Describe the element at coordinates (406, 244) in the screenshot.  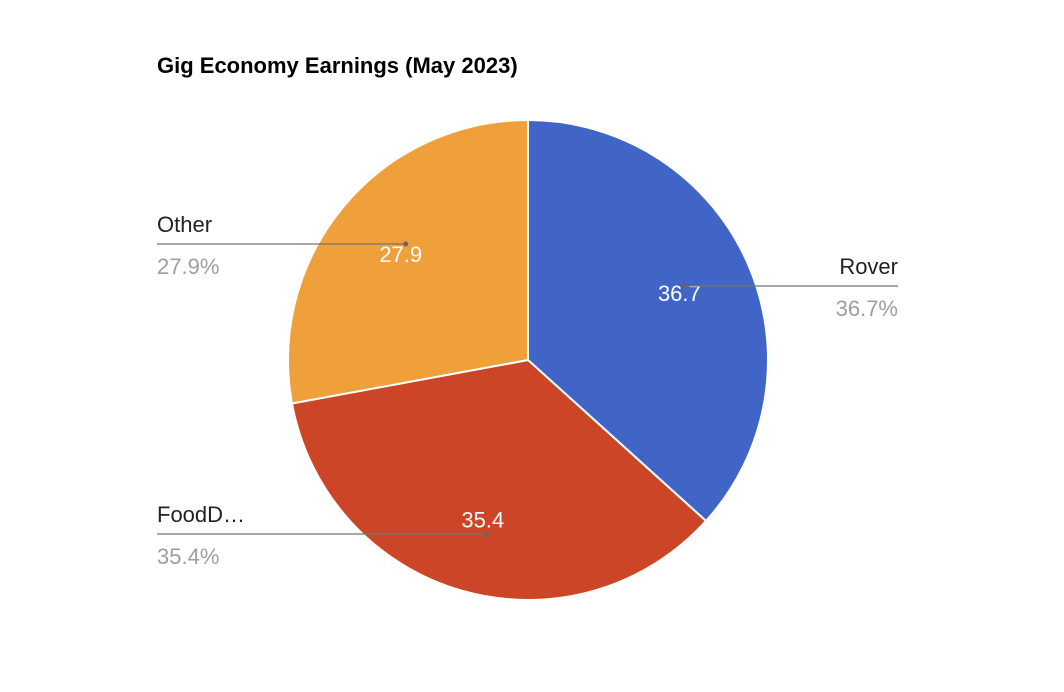
I see `leader-dot-other` at that location.